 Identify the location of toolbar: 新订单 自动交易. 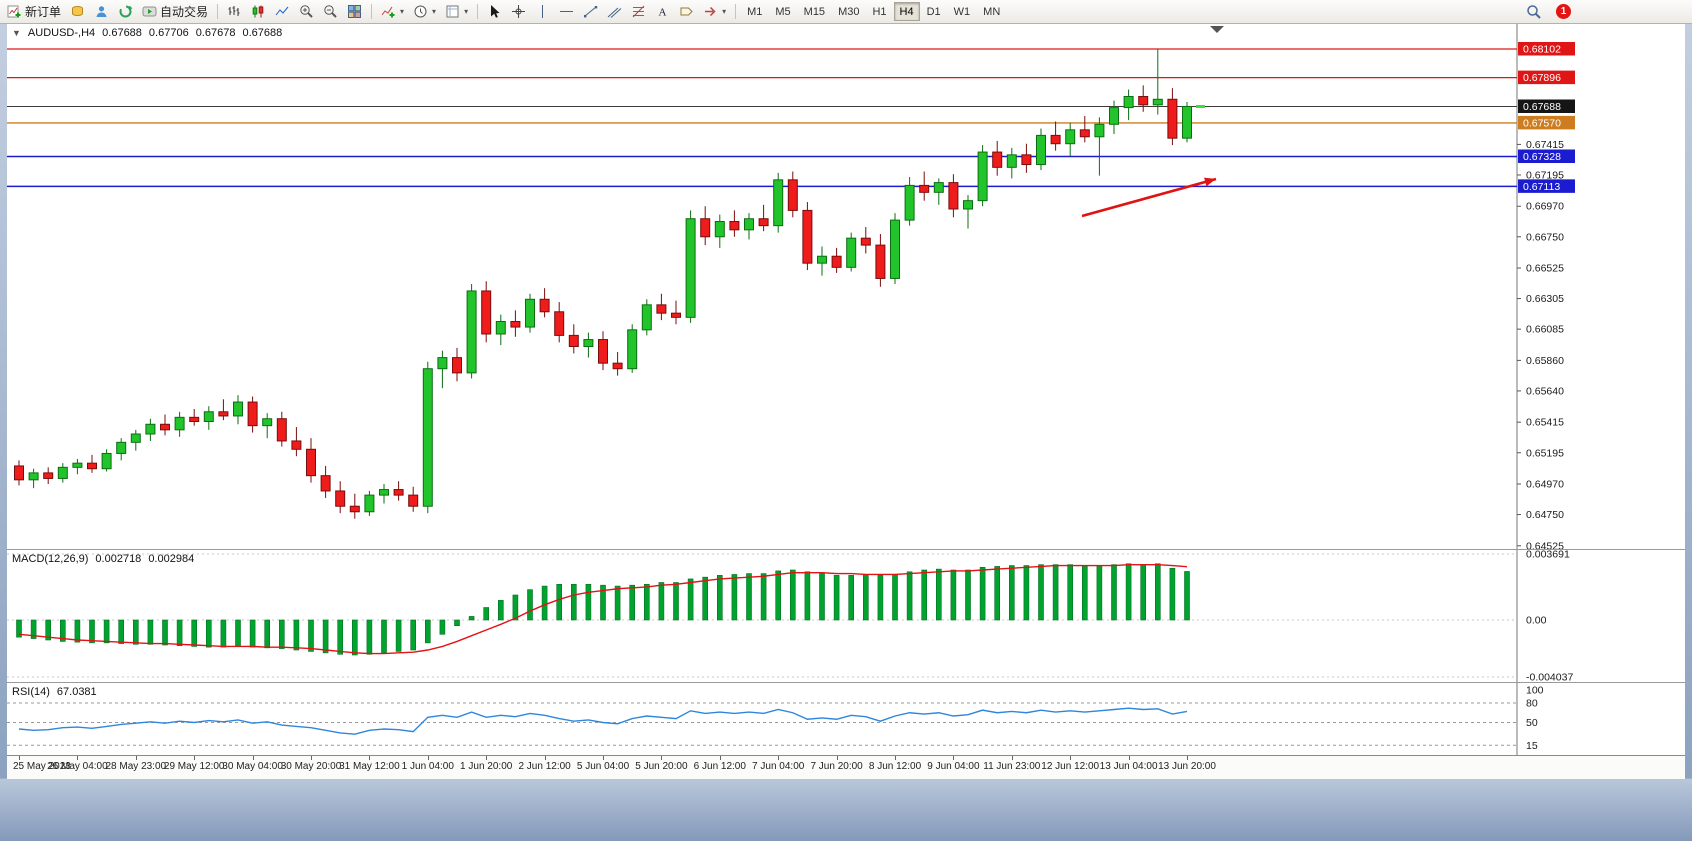
(846, 12).